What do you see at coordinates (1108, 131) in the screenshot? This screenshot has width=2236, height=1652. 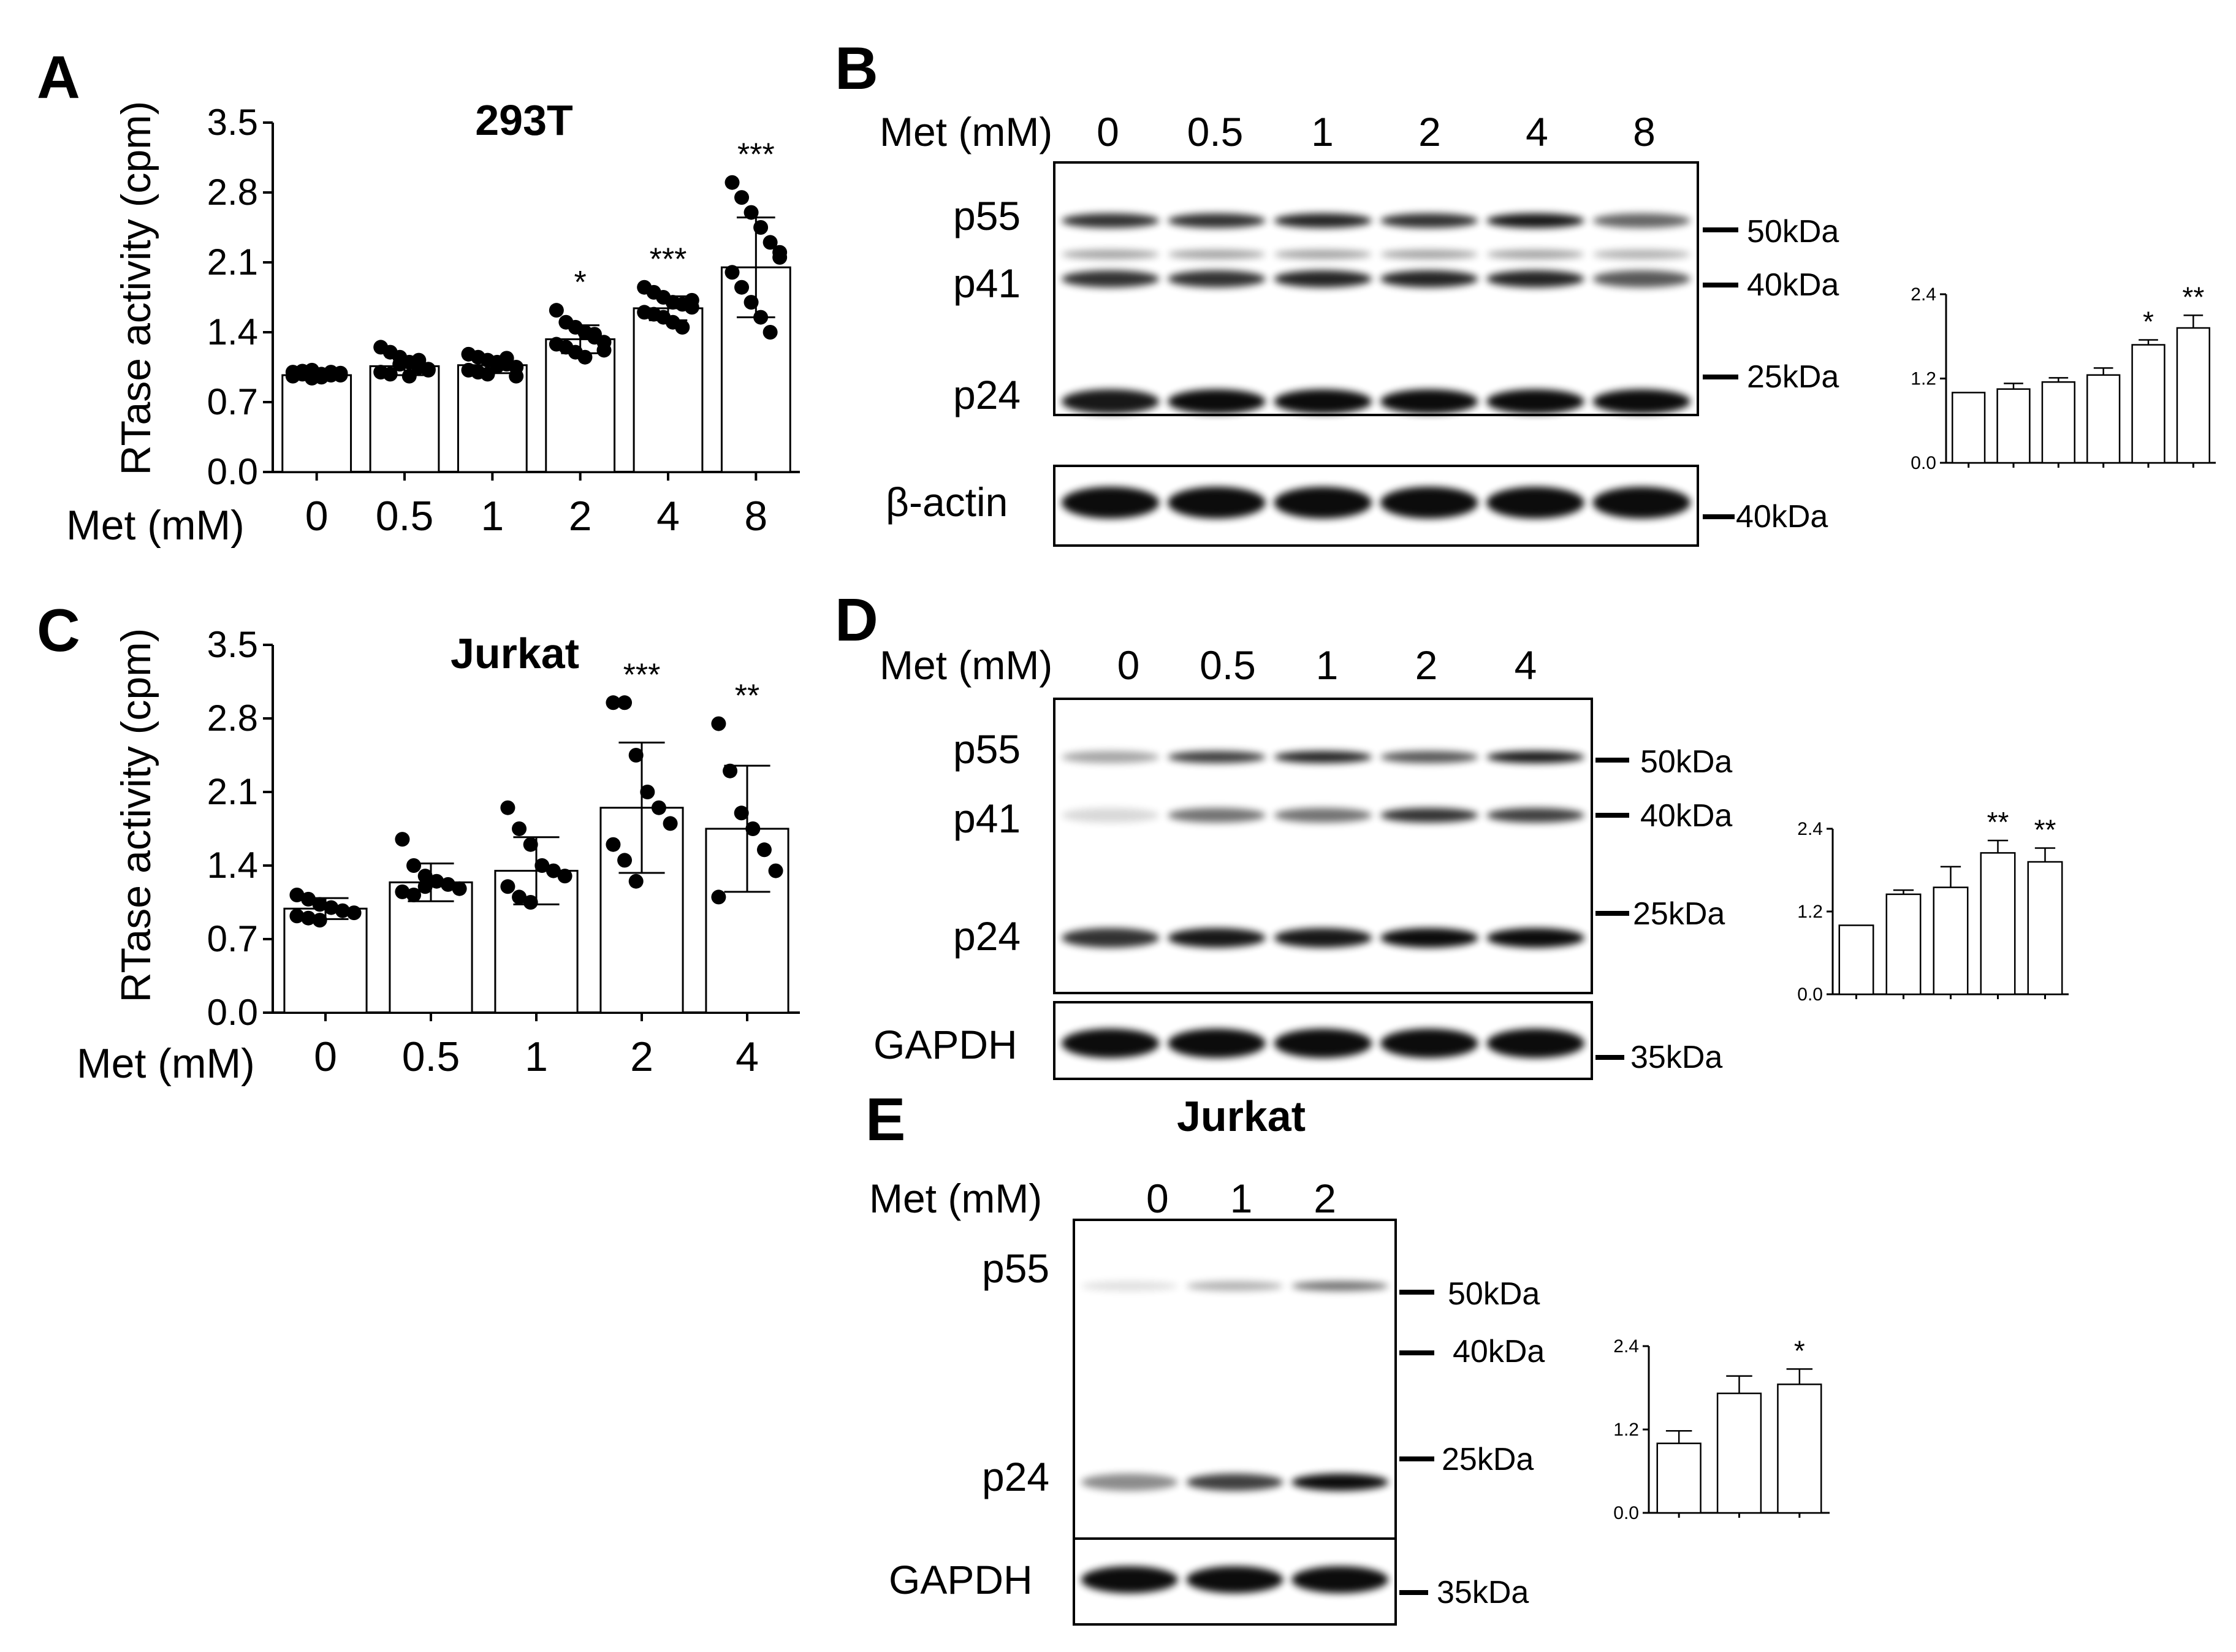 I see `lane-label: 0` at bounding box center [1108, 131].